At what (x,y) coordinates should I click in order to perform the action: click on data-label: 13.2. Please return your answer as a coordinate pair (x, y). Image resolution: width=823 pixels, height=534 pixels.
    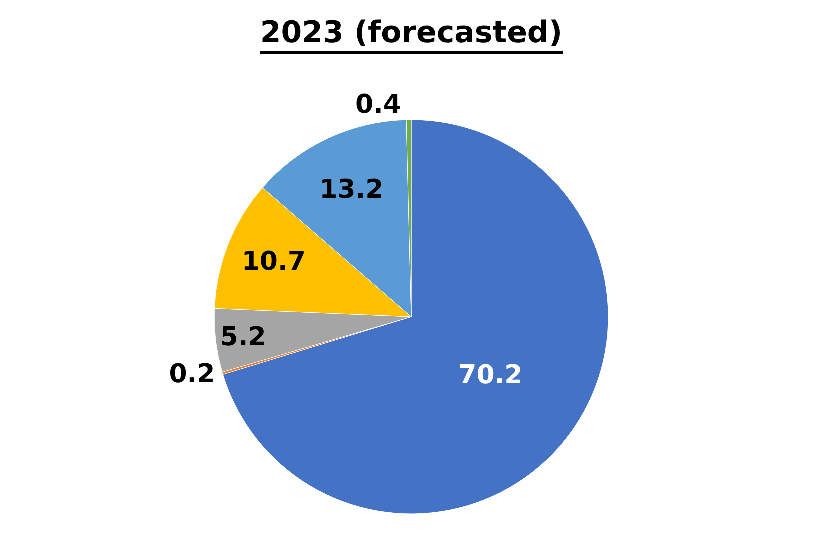
    Looking at the image, I should click on (352, 190).